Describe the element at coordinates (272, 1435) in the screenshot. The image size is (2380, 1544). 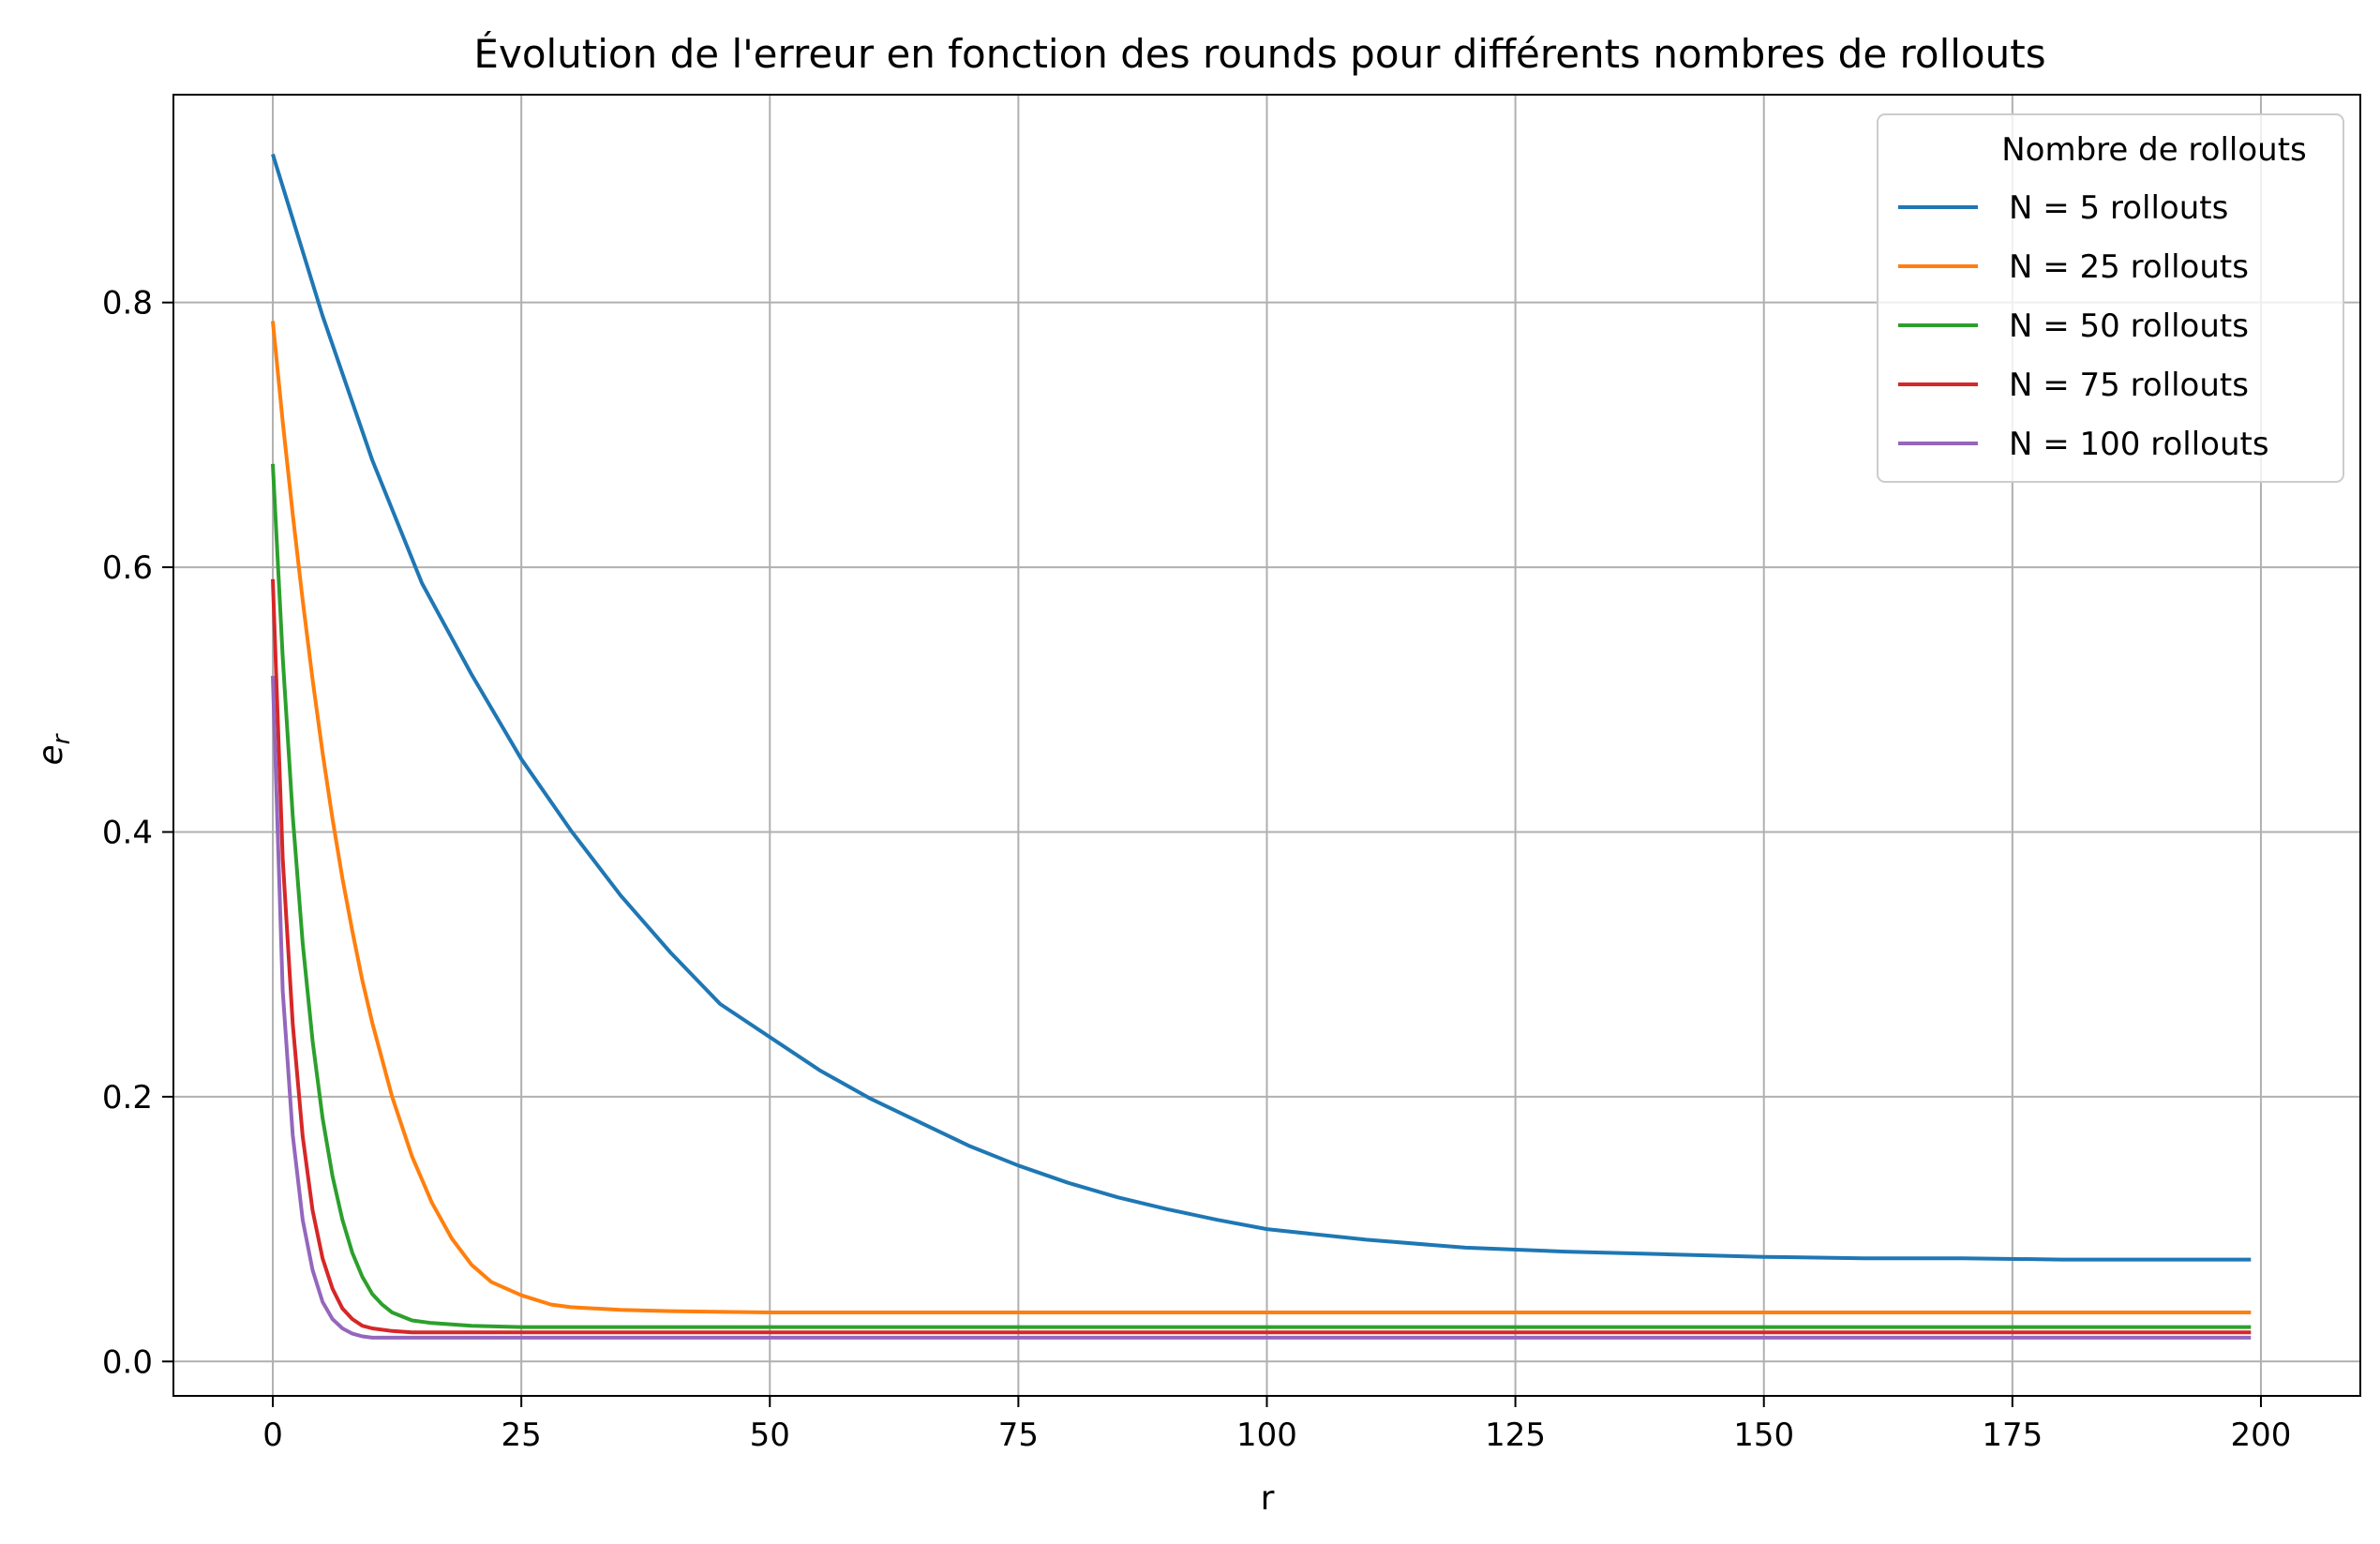
I see `x-tick-label: 0` at that location.